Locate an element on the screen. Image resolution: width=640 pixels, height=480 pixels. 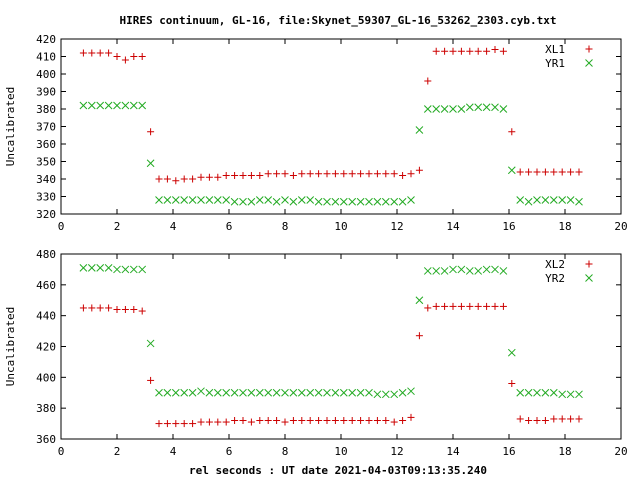
x-tick-label: 20 is located at coordinates (620, 451).